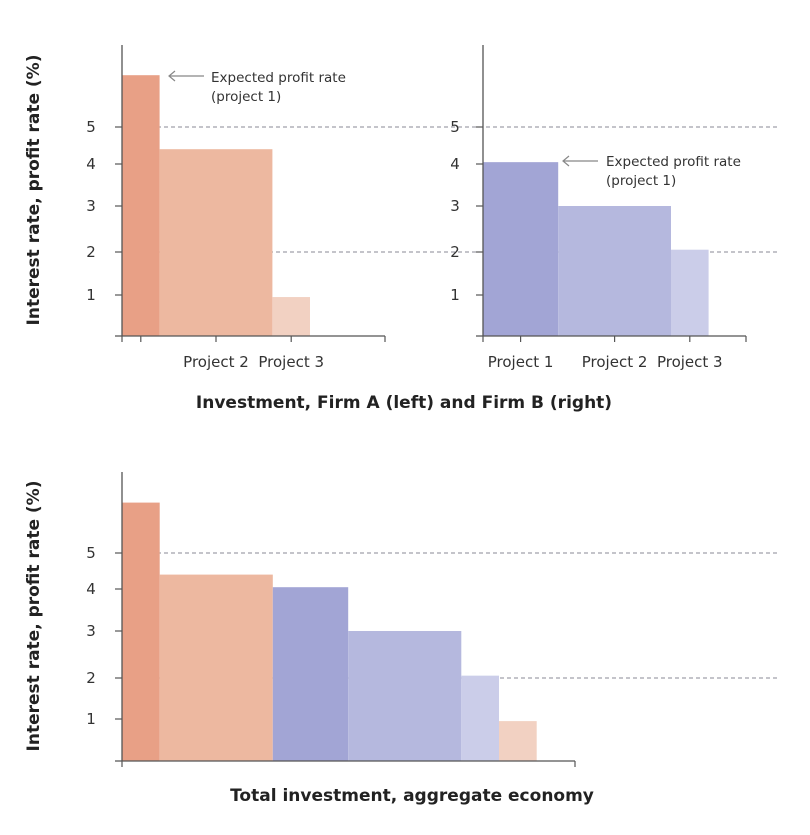 This screenshot has width=810, height=835. What do you see at coordinates (412, 796) in the screenshot?
I see `x-axis-label-bottom: Total investment, aggregate economy` at bounding box center [412, 796].